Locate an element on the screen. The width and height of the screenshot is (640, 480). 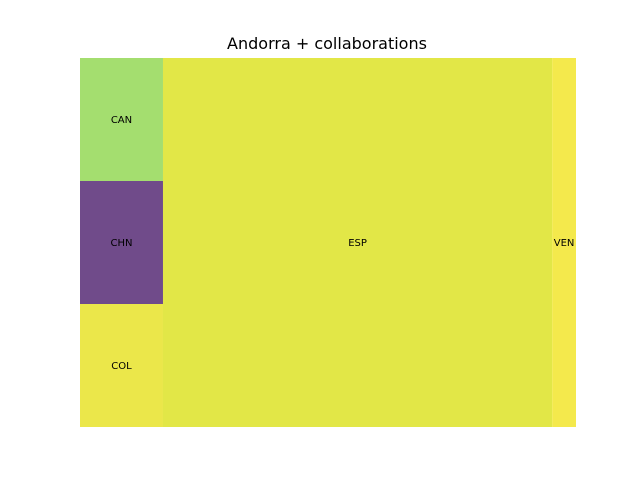
tile-can is located at coordinates (121, 119).